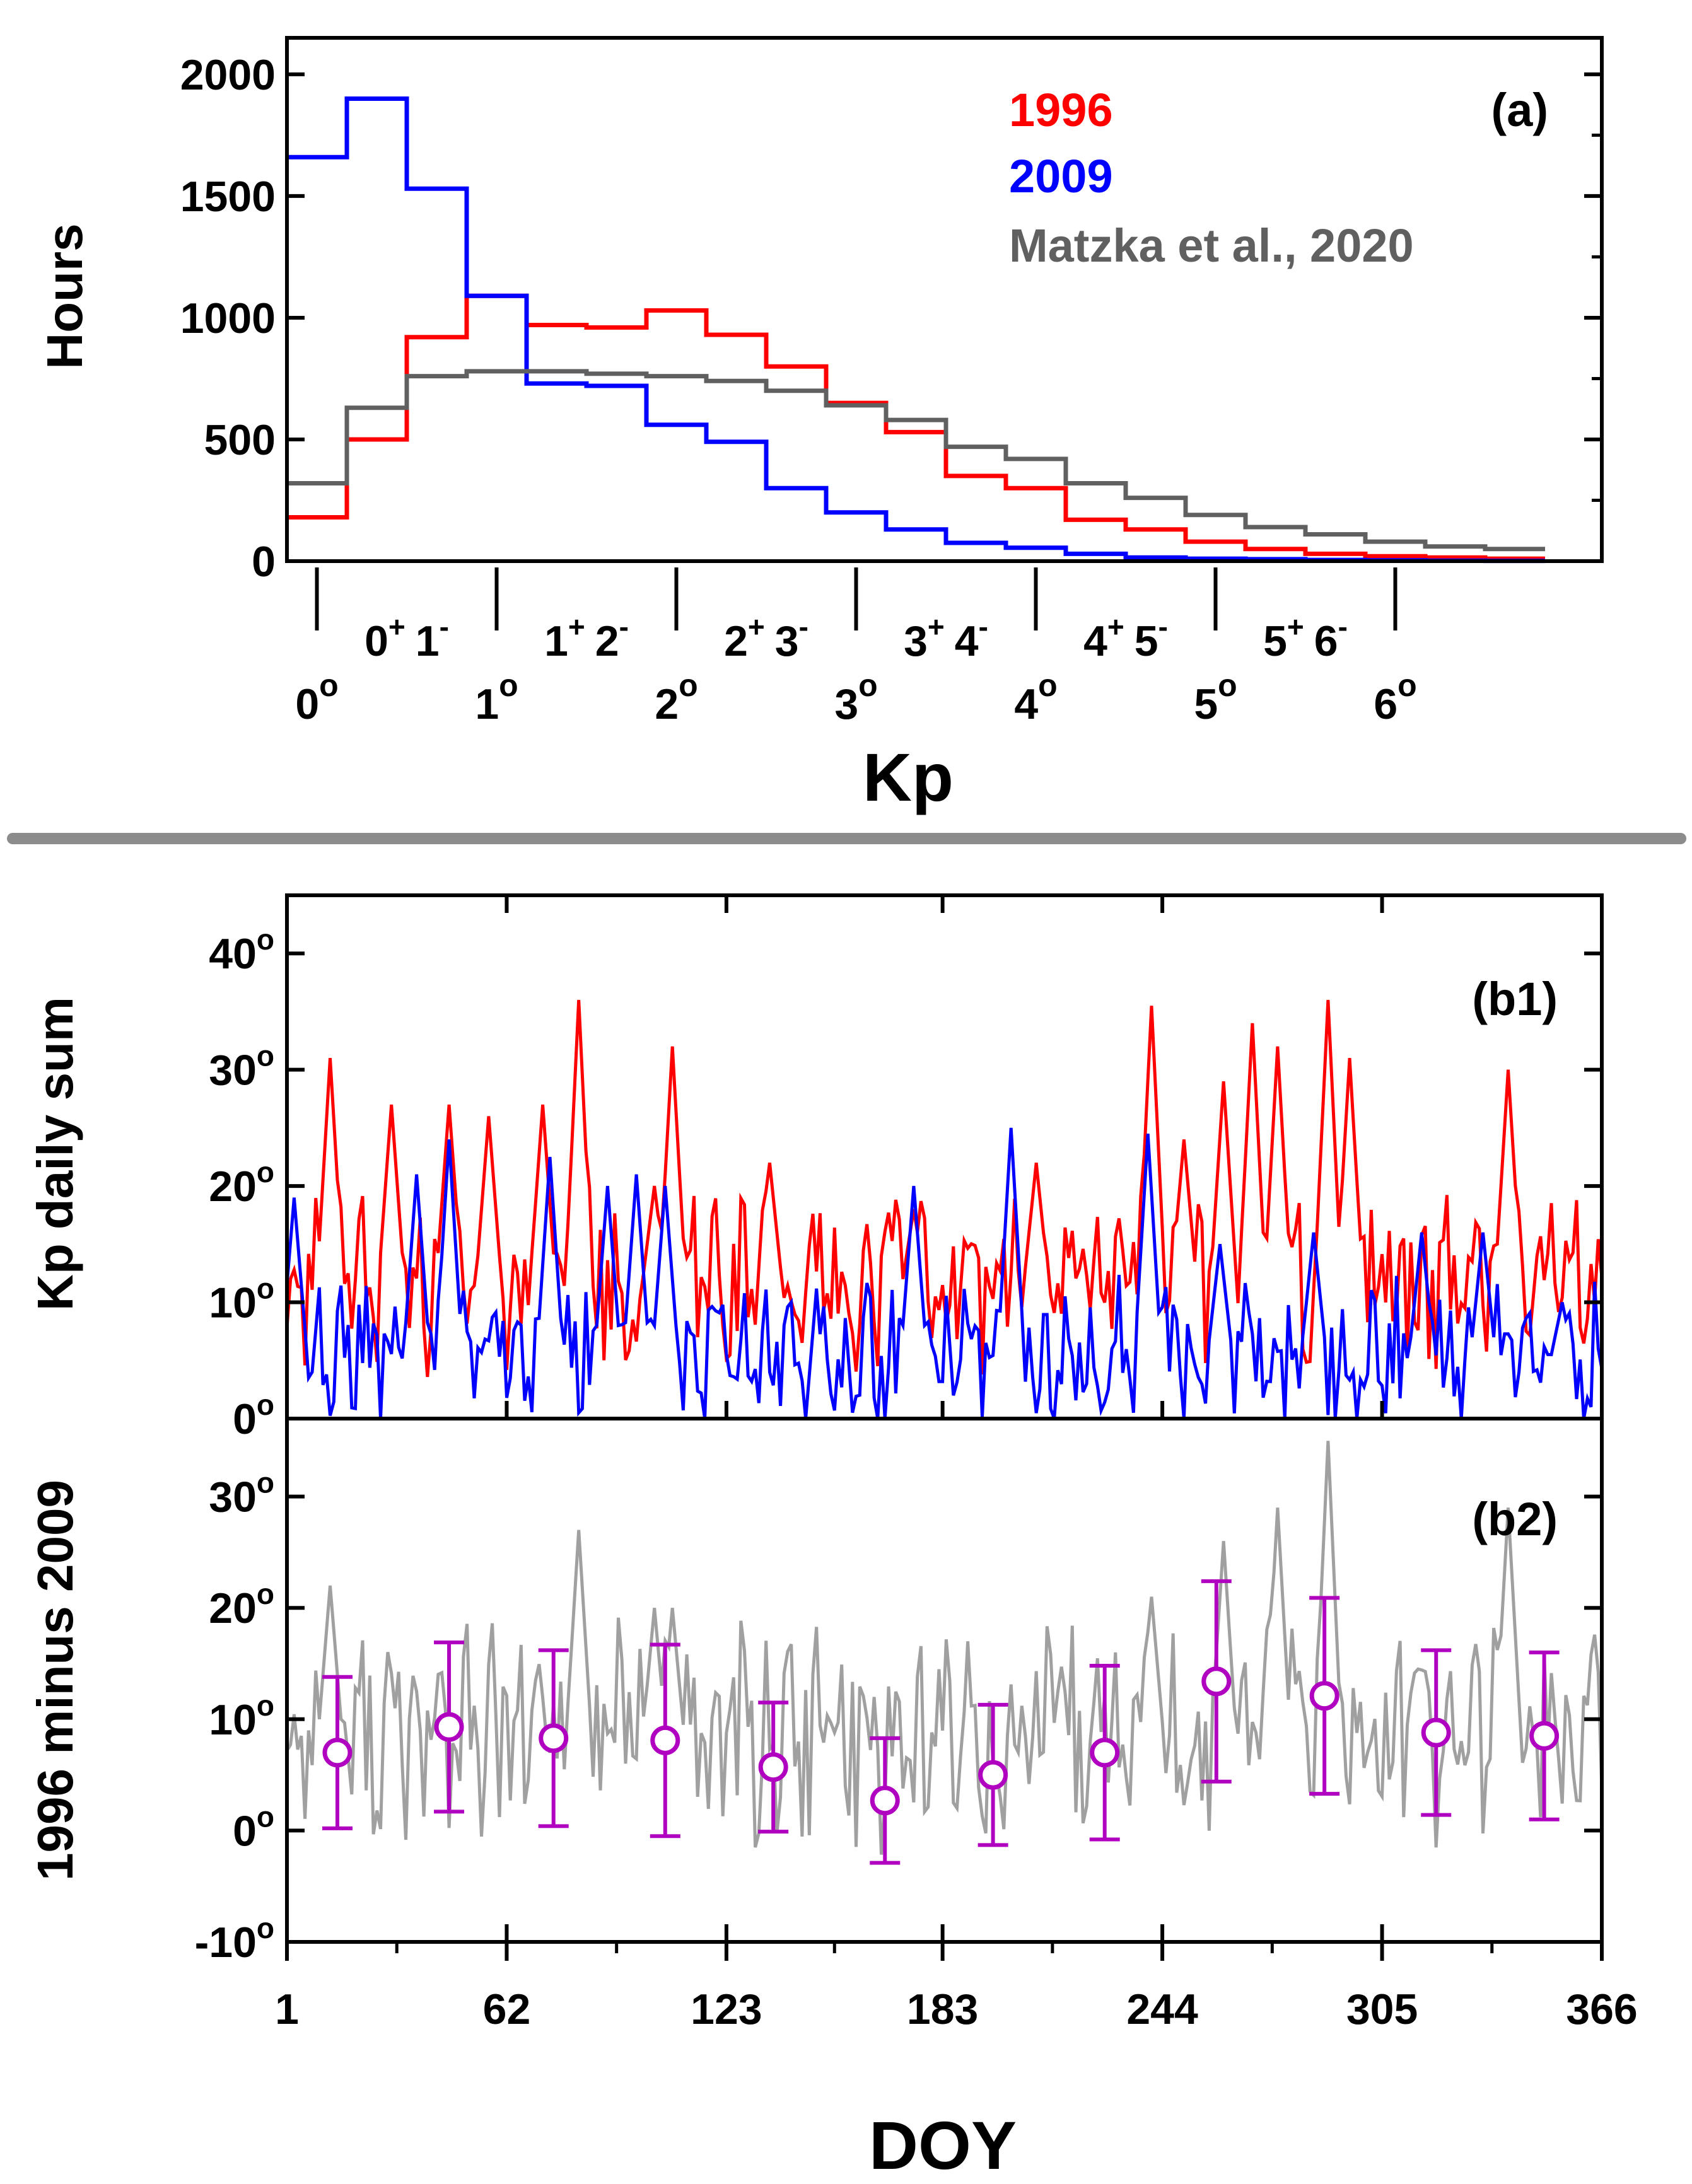 Image resolution: width=1692 pixels, height=2184 pixels. What do you see at coordinates (1306, 637) in the screenshot?
I see `a-xtick-minor-label: 5+ 6-` at bounding box center [1306, 637].